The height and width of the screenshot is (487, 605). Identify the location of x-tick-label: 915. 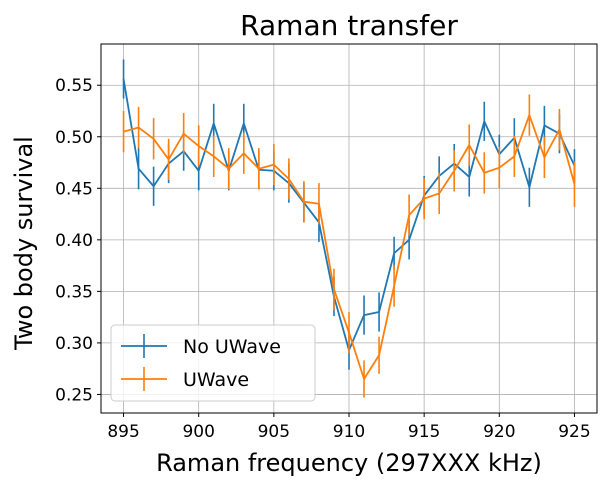
(424, 432).